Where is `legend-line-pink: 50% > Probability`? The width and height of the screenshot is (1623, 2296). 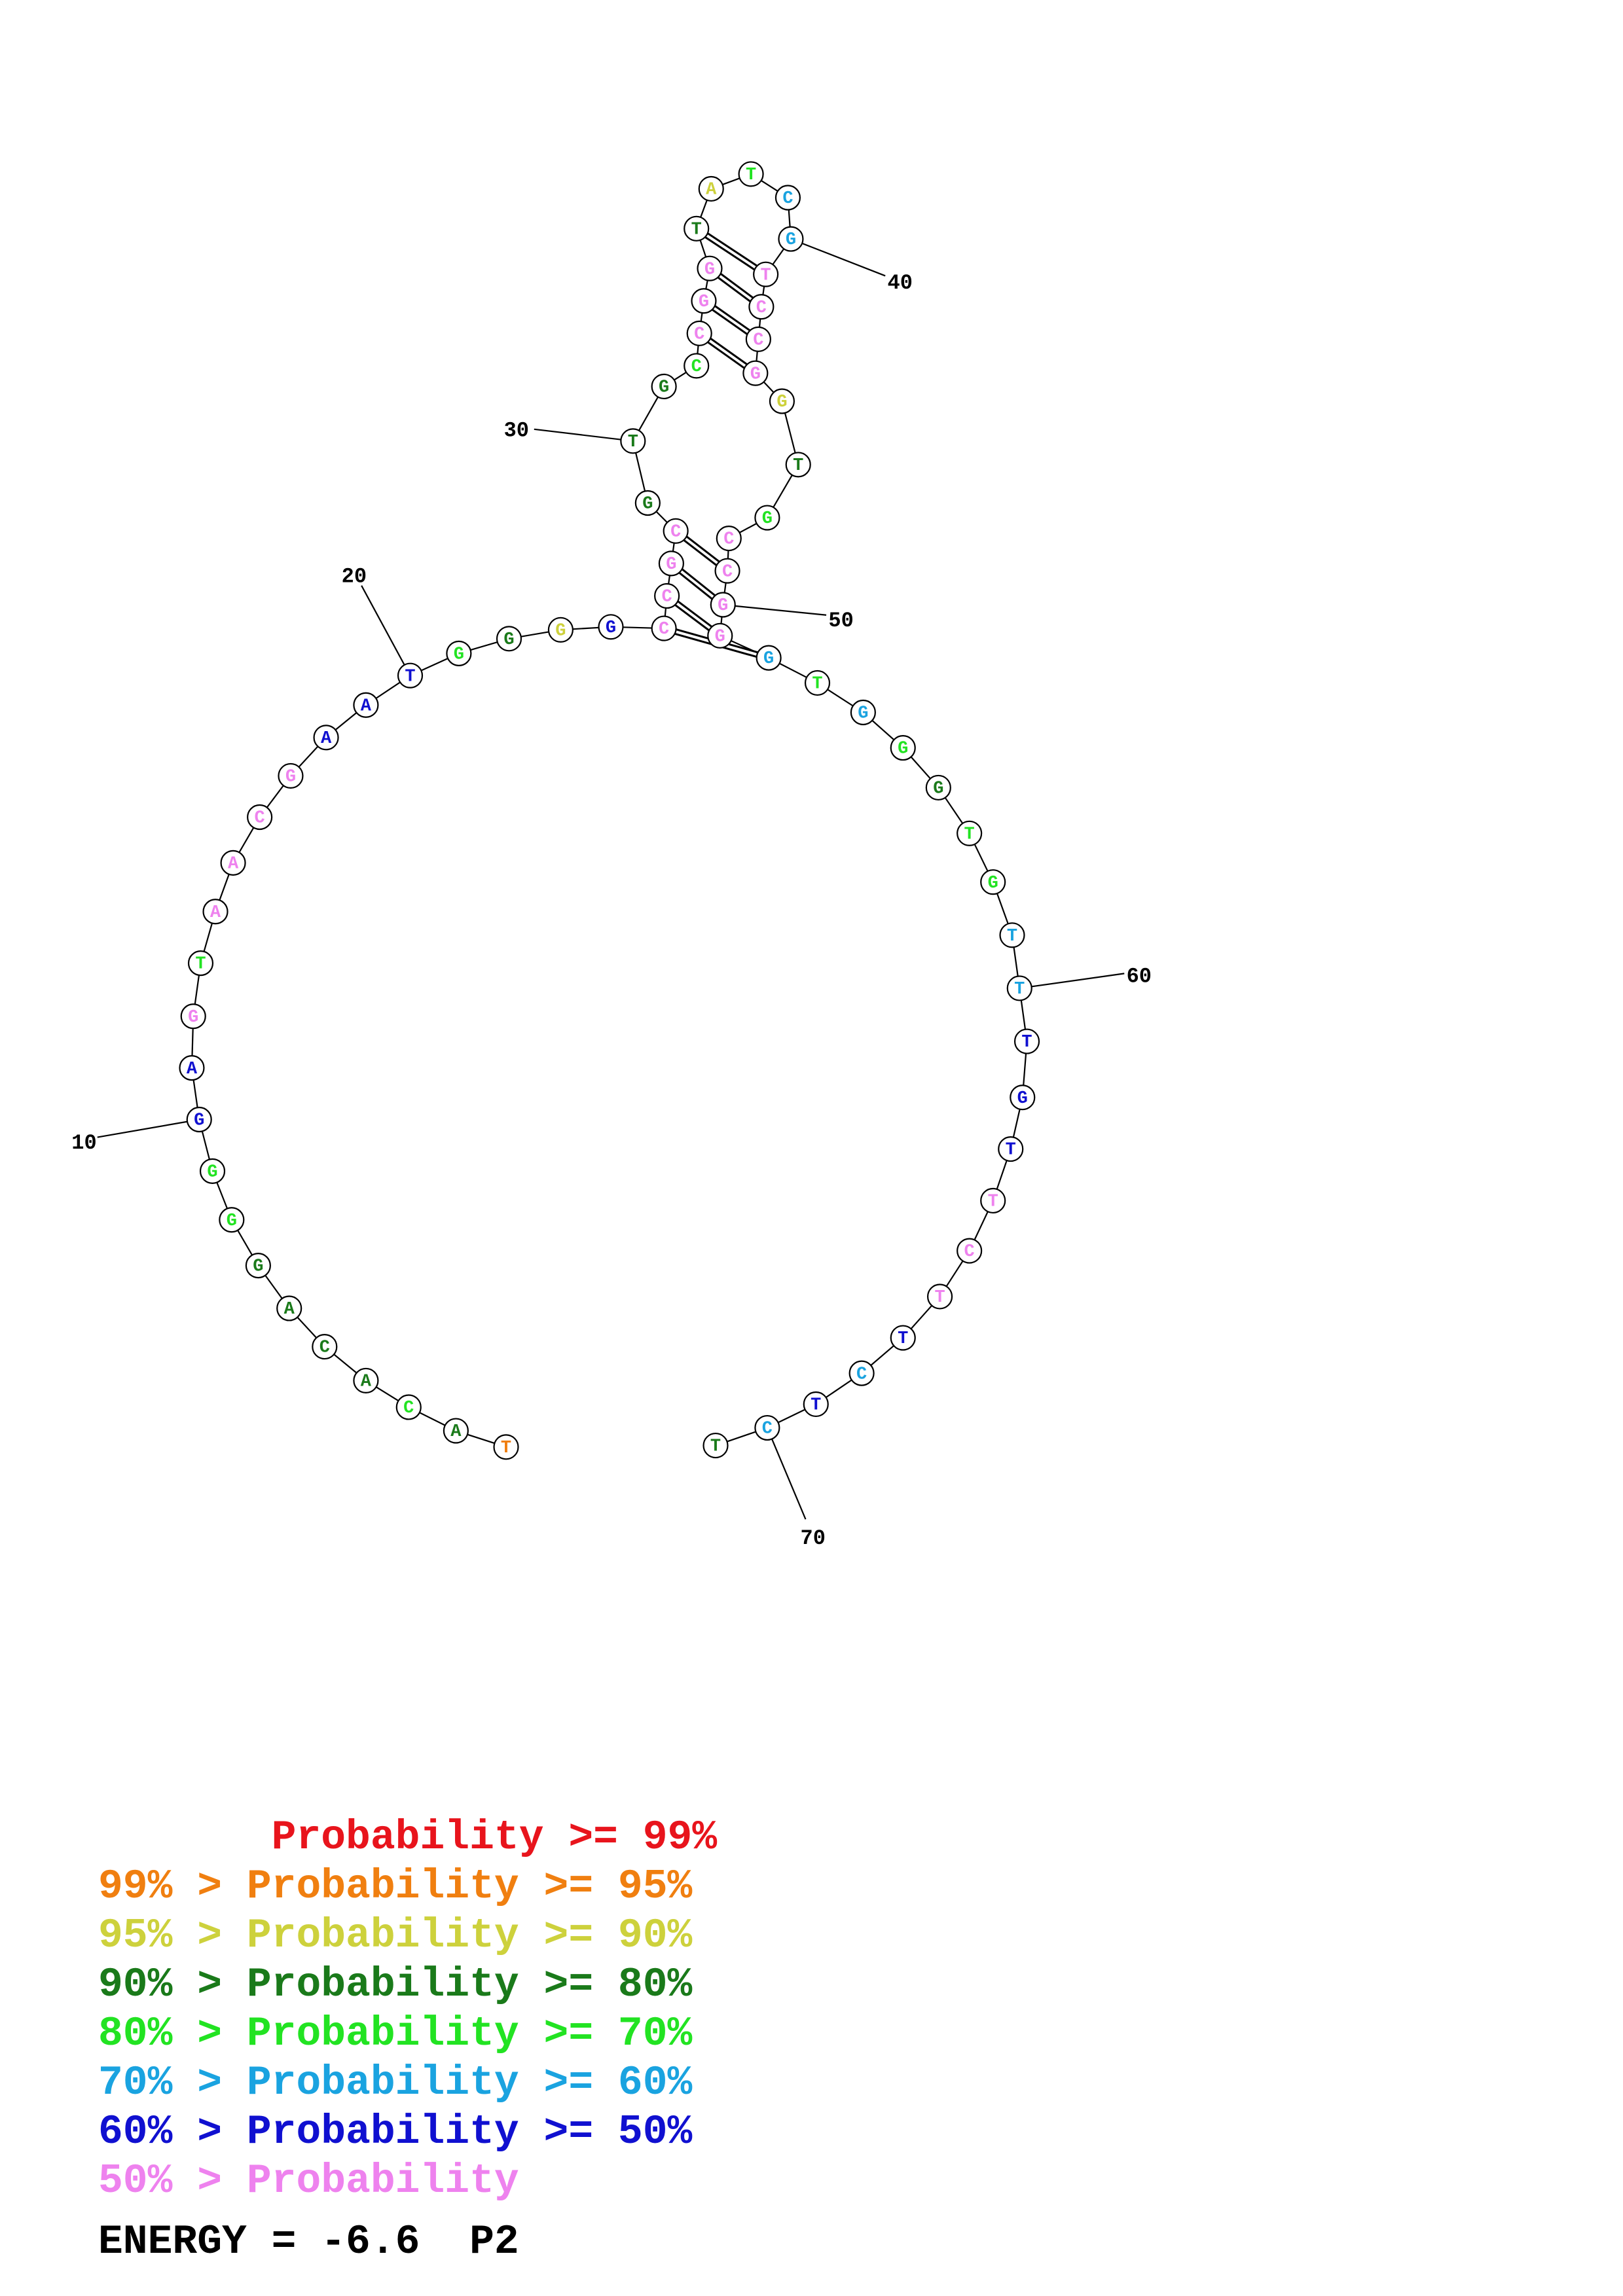
legend-line-pink: 50% > Probability is located at coordinates (308, 2181).